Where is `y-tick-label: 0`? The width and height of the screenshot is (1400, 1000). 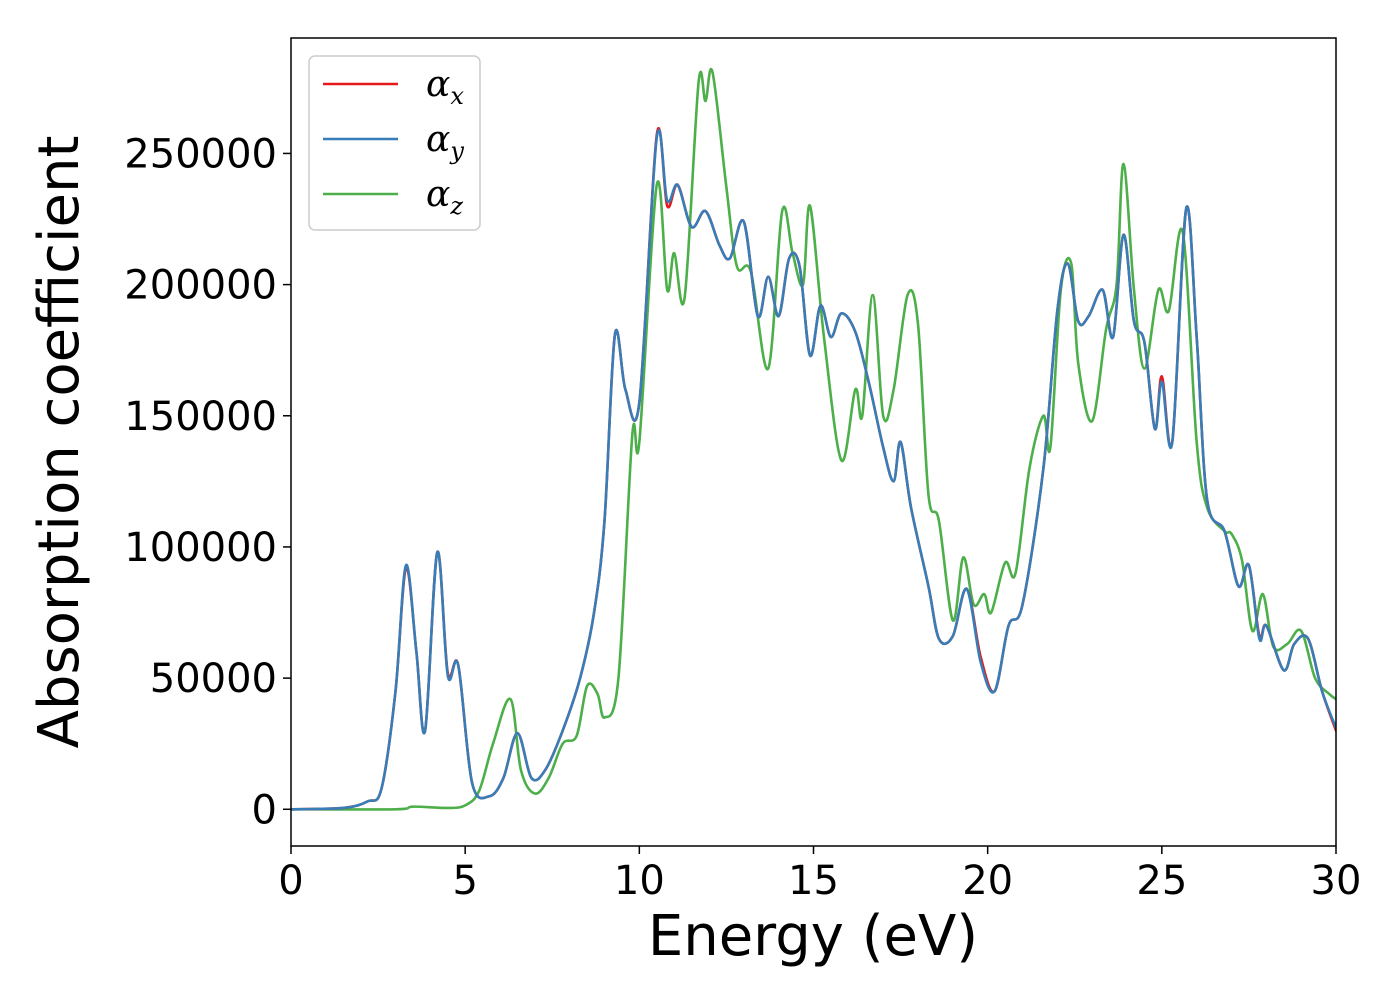 y-tick-label: 0 is located at coordinates (264, 810).